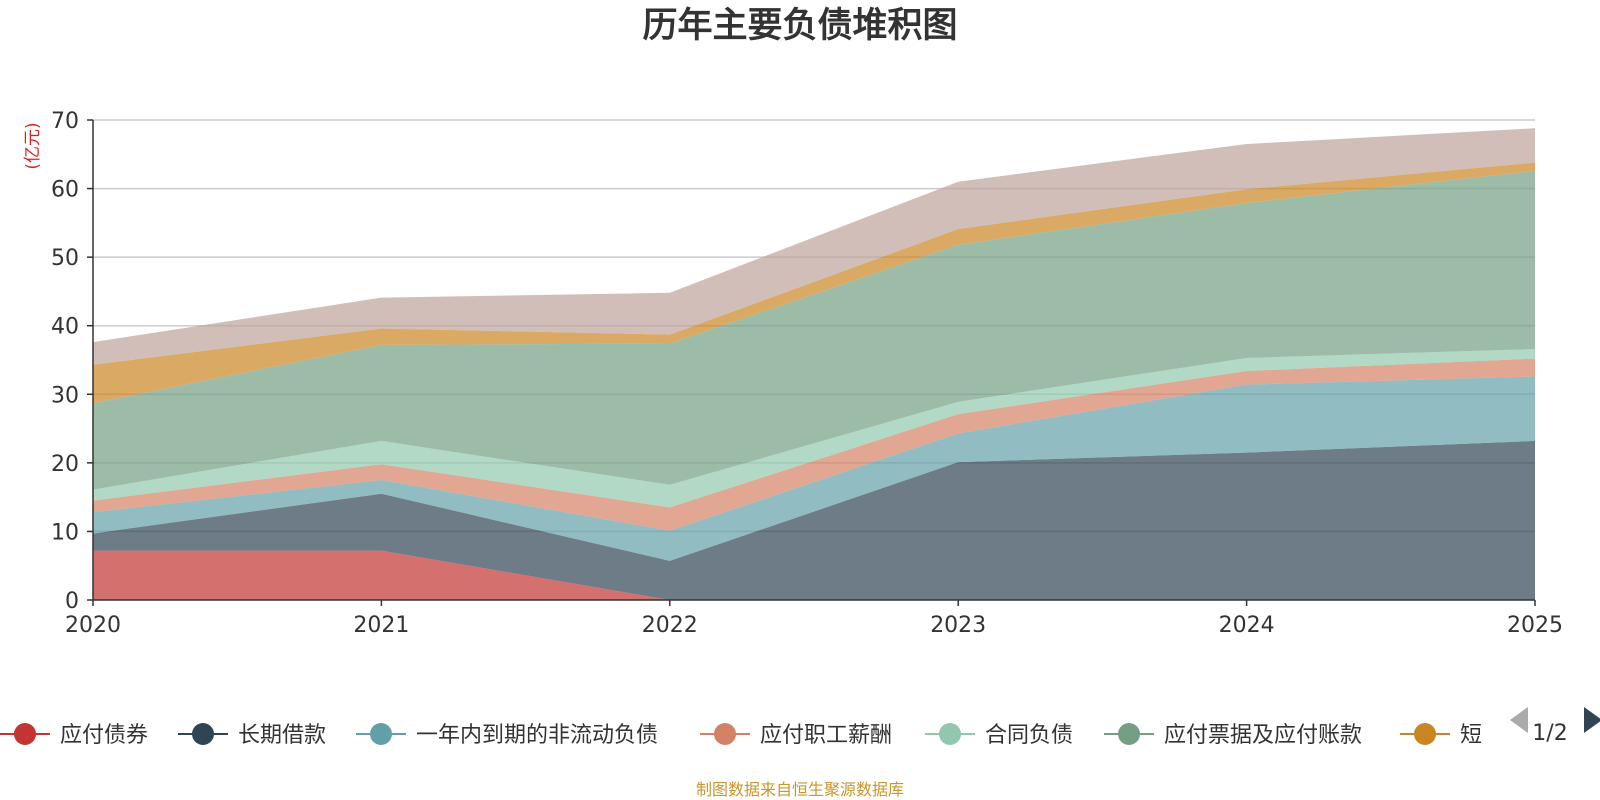 This screenshot has width=1600, height=800. Describe the element at coordinates (65, 327) in the screenshot. I see `y-tick-label: 40` at that location.